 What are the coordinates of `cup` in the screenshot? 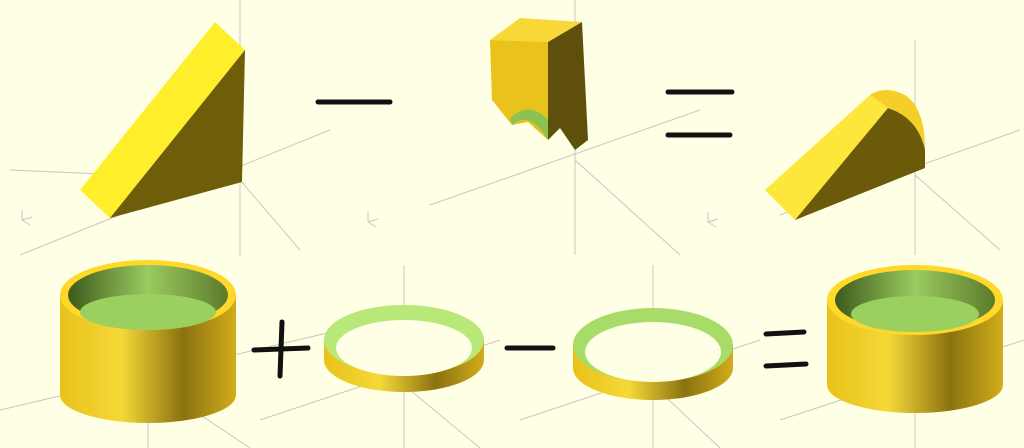 It's located at (148, 341).